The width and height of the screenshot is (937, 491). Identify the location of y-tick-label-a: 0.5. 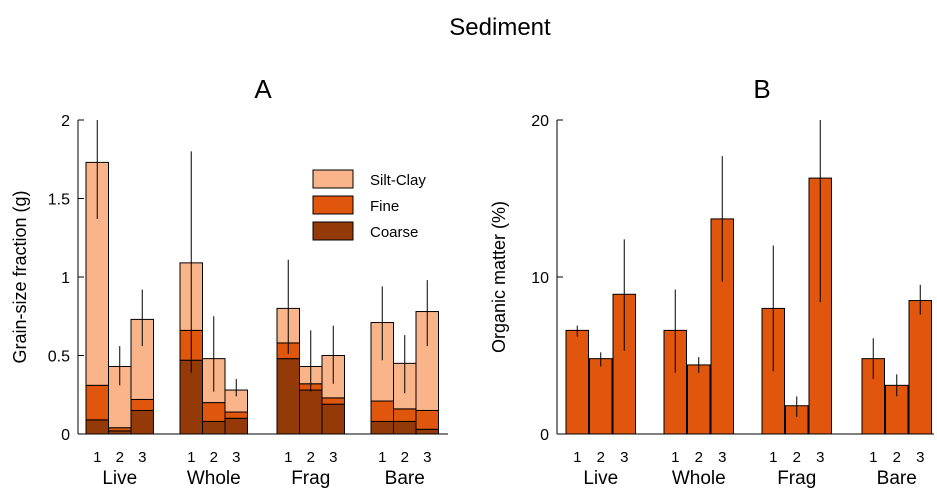
(59, 357).